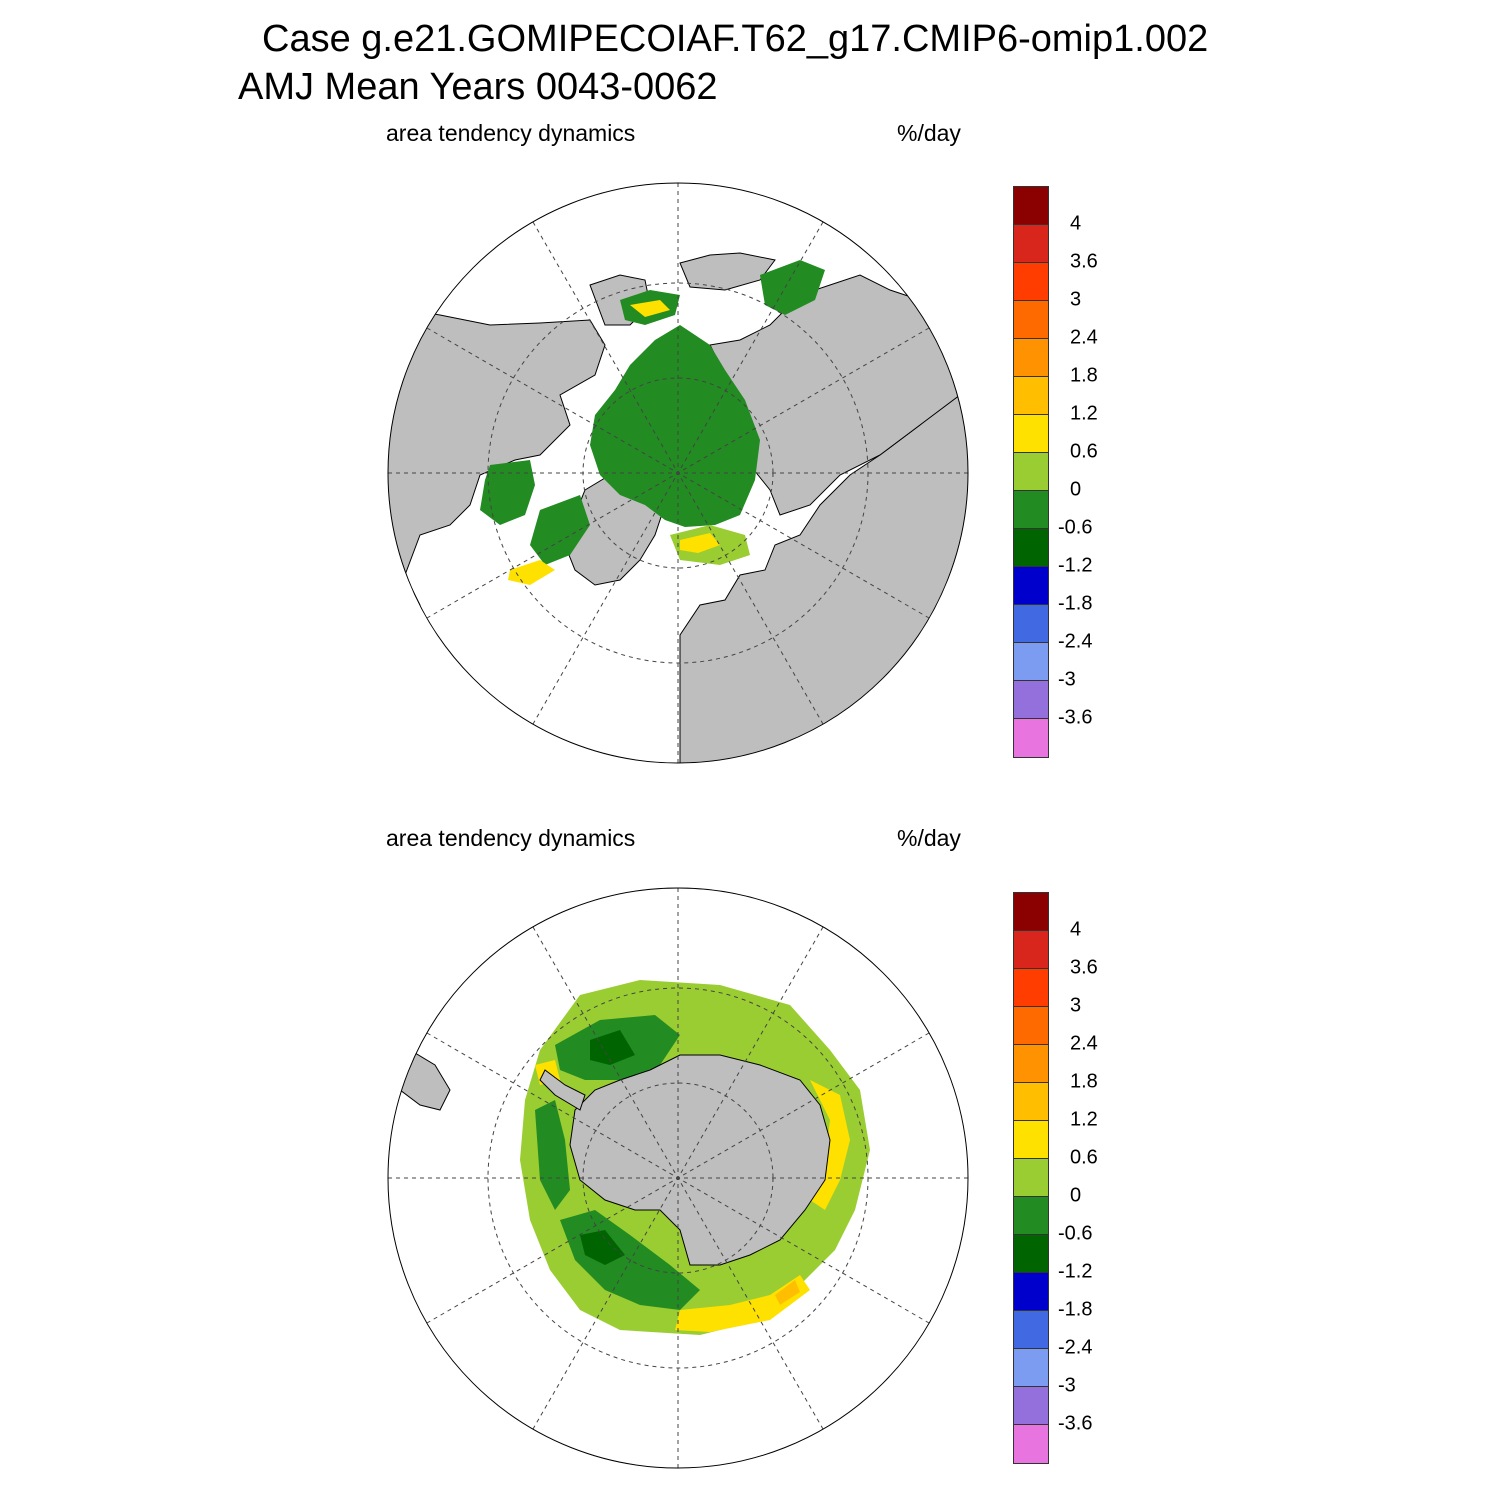  What do you see at coordinates (1075, 1309) in the screenshot?
I see `south-colorbar-tick-label: -1.8` at bounding box center [1075, 1309].